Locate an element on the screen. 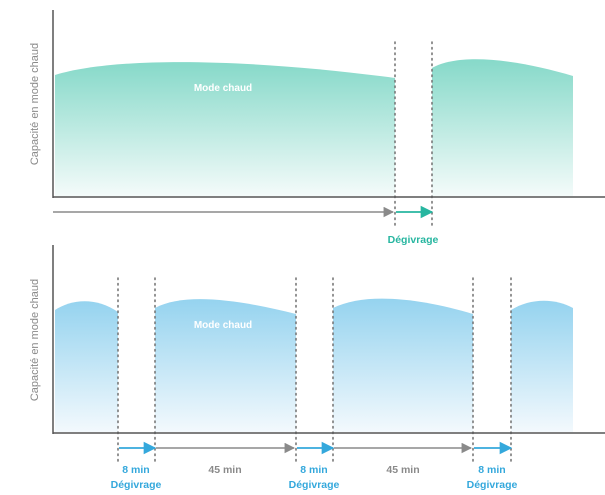 The width and height of the screenshot is (605, 495). bottom-mode-label: Mode chaud is located at coordinates (223, 325).